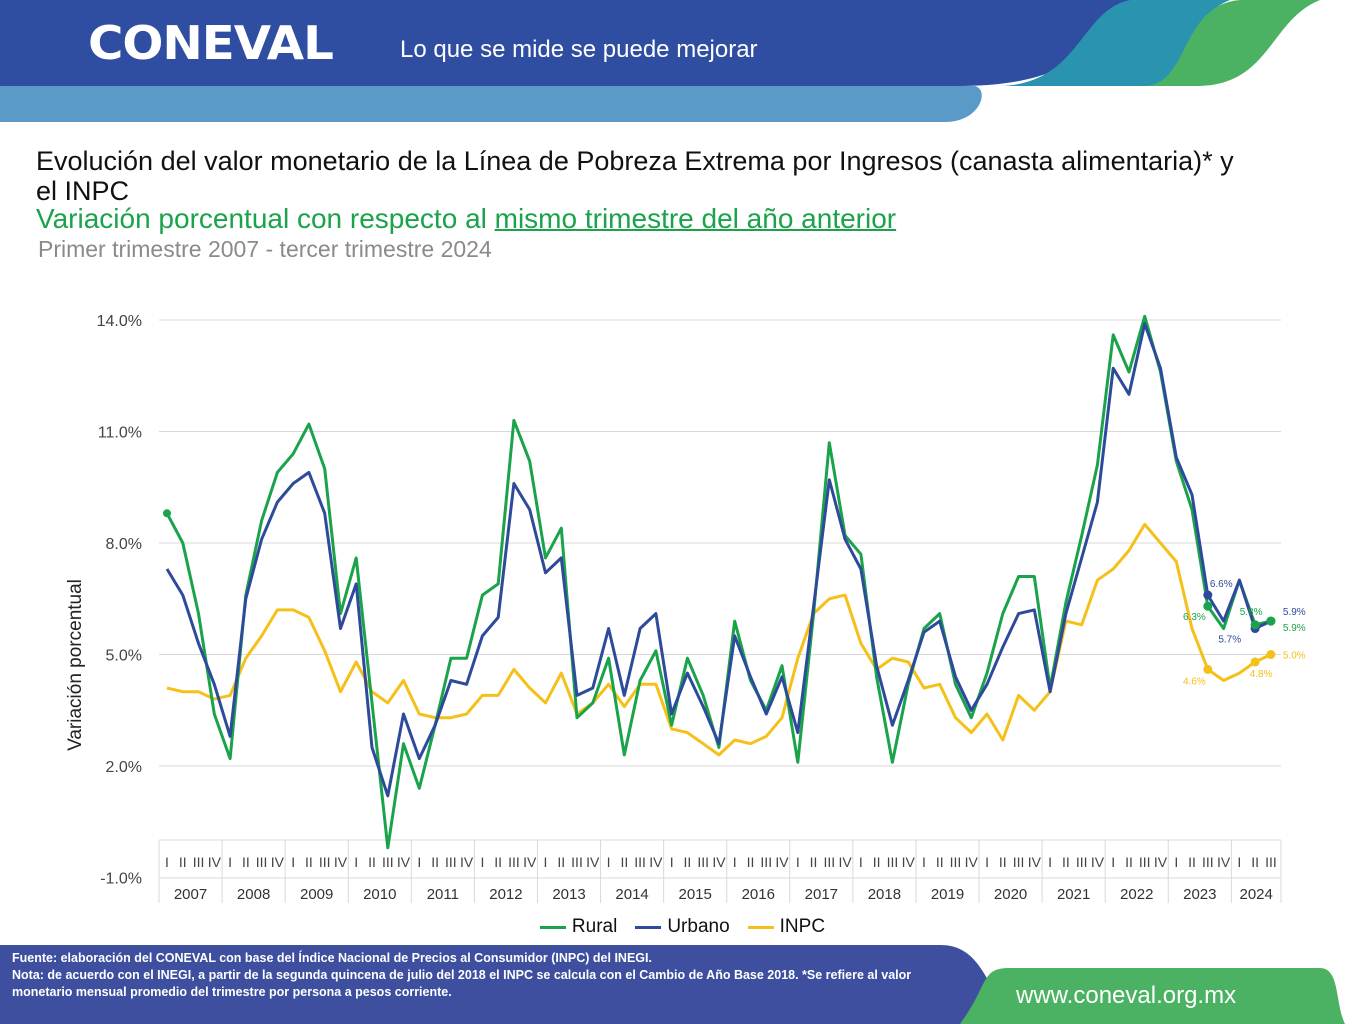 The width and height of the screenshot is (1365, 1024). What do you see at coordinates (1251, 612) in the screenshot?
I see `data-label-rural: 5.8%` at bounding box center [1251, 612].